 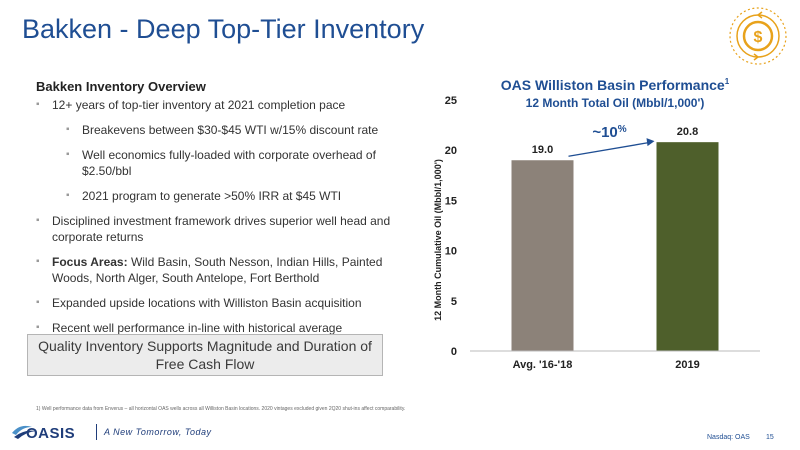 What do you see at coordinates (615, 103) in the screenshot?
I see `chart-subtitle: 12 Month Total Oil (Mbbl/1,000')` at bounding box center [615, 103].